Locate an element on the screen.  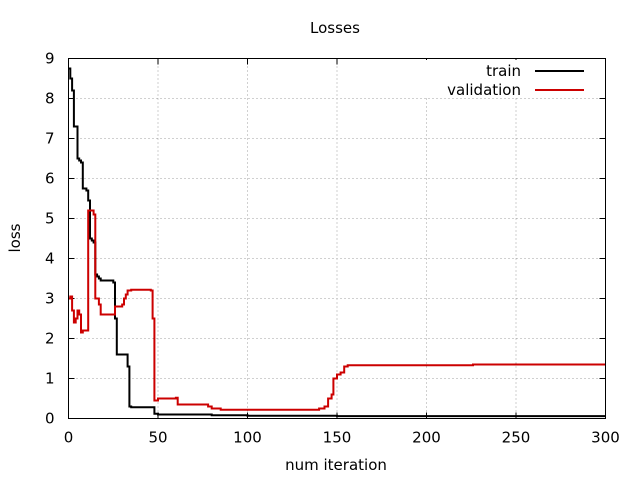
y-tick-label: 9 is located at coordinates (50, 59).